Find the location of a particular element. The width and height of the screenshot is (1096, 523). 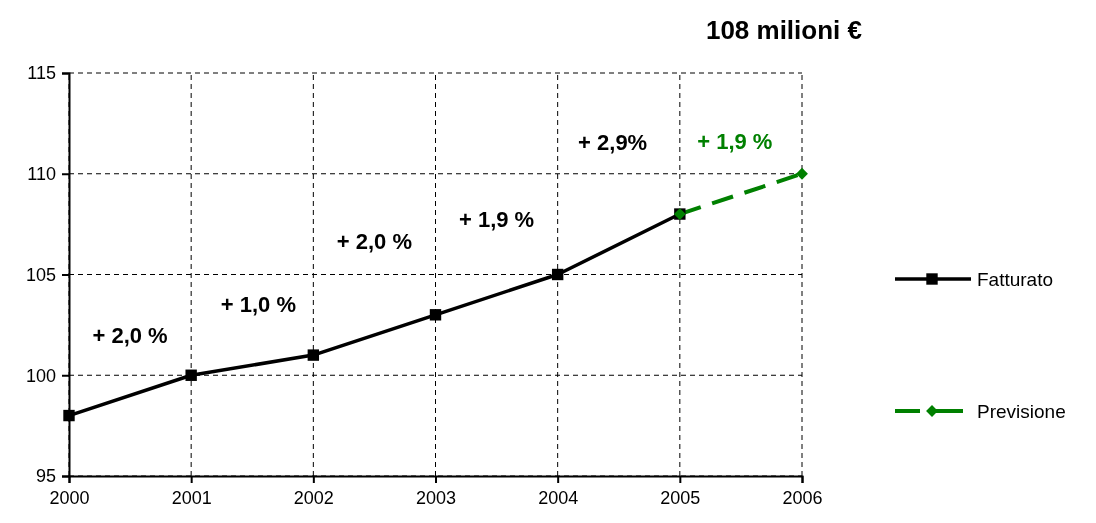

y-tick-label: 115 is located at coordinates (41, 73).